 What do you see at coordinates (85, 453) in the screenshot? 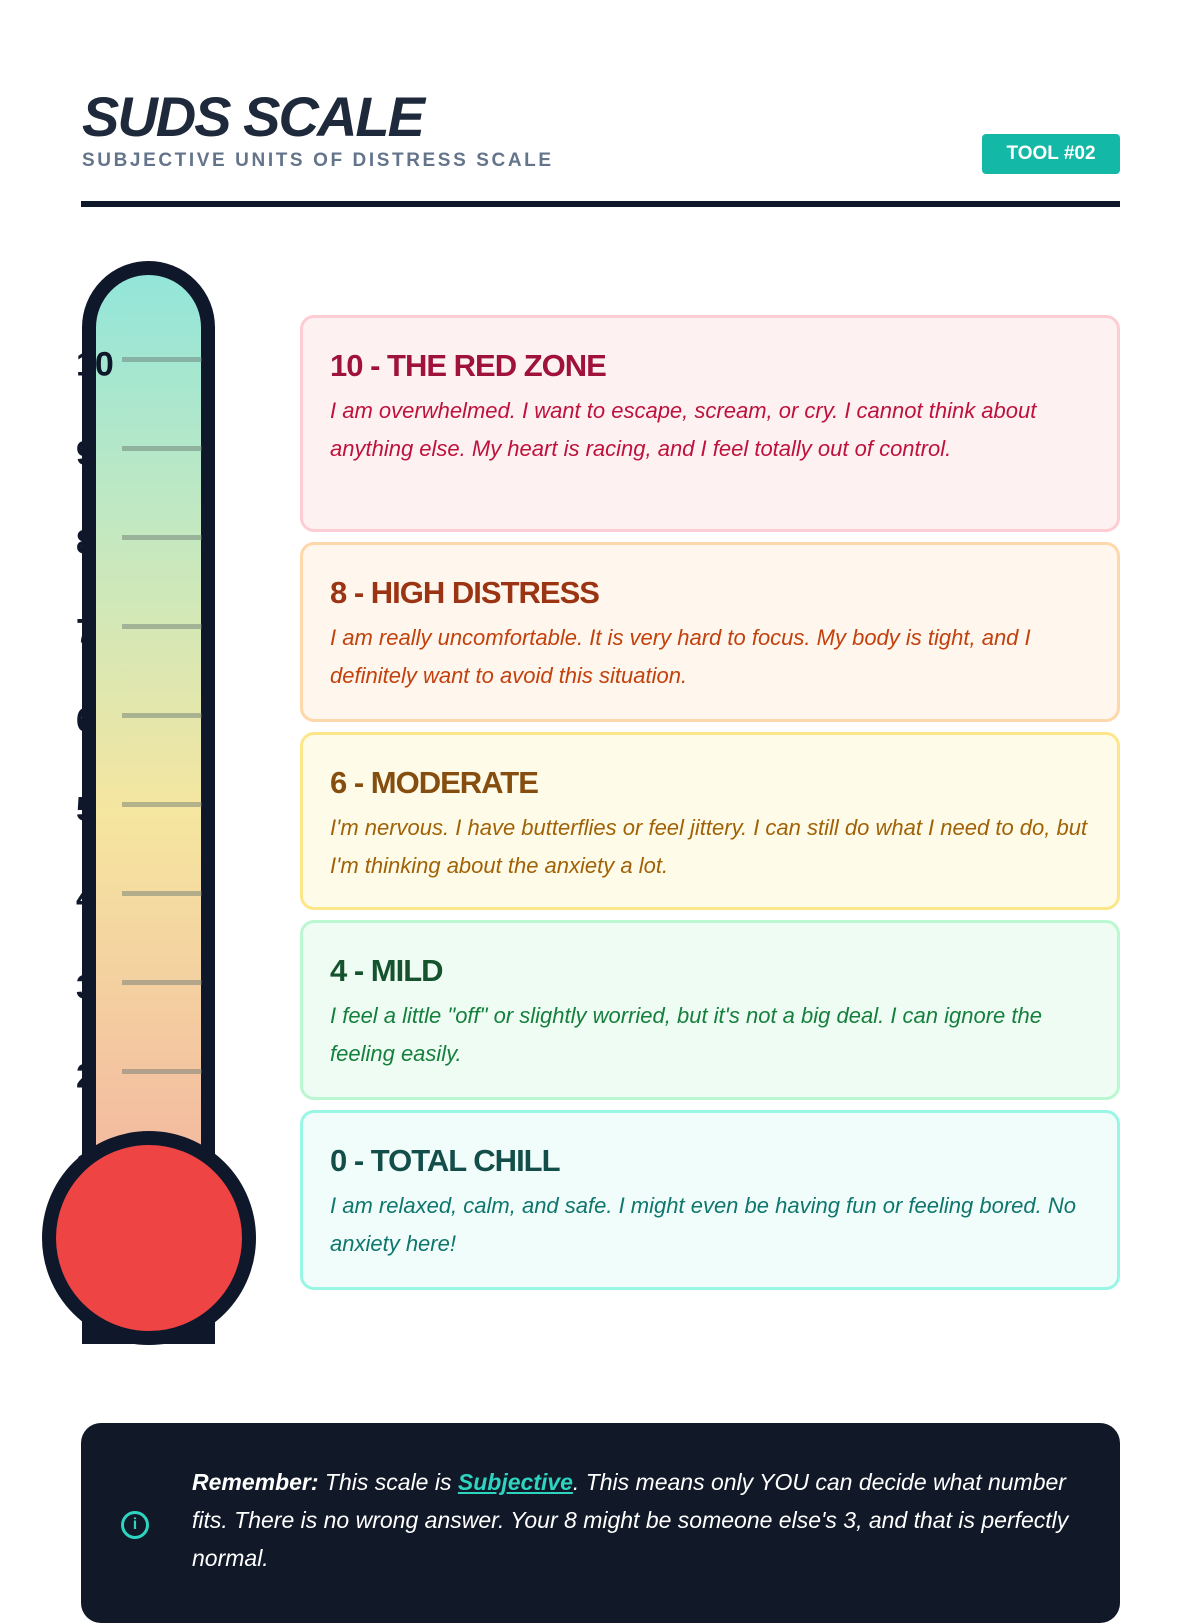
I see `thermometer-label: 9` at bounding box center [85, 453].